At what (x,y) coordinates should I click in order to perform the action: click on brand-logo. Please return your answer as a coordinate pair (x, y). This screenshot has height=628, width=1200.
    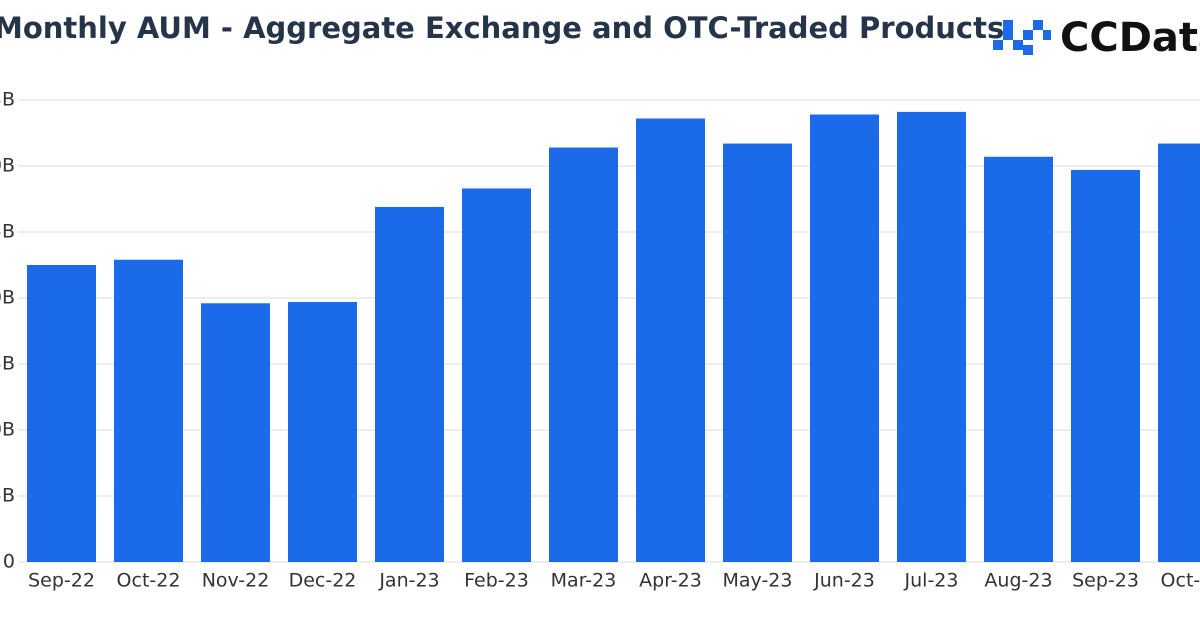
    Looking at the image, I should click on (1022, 37).